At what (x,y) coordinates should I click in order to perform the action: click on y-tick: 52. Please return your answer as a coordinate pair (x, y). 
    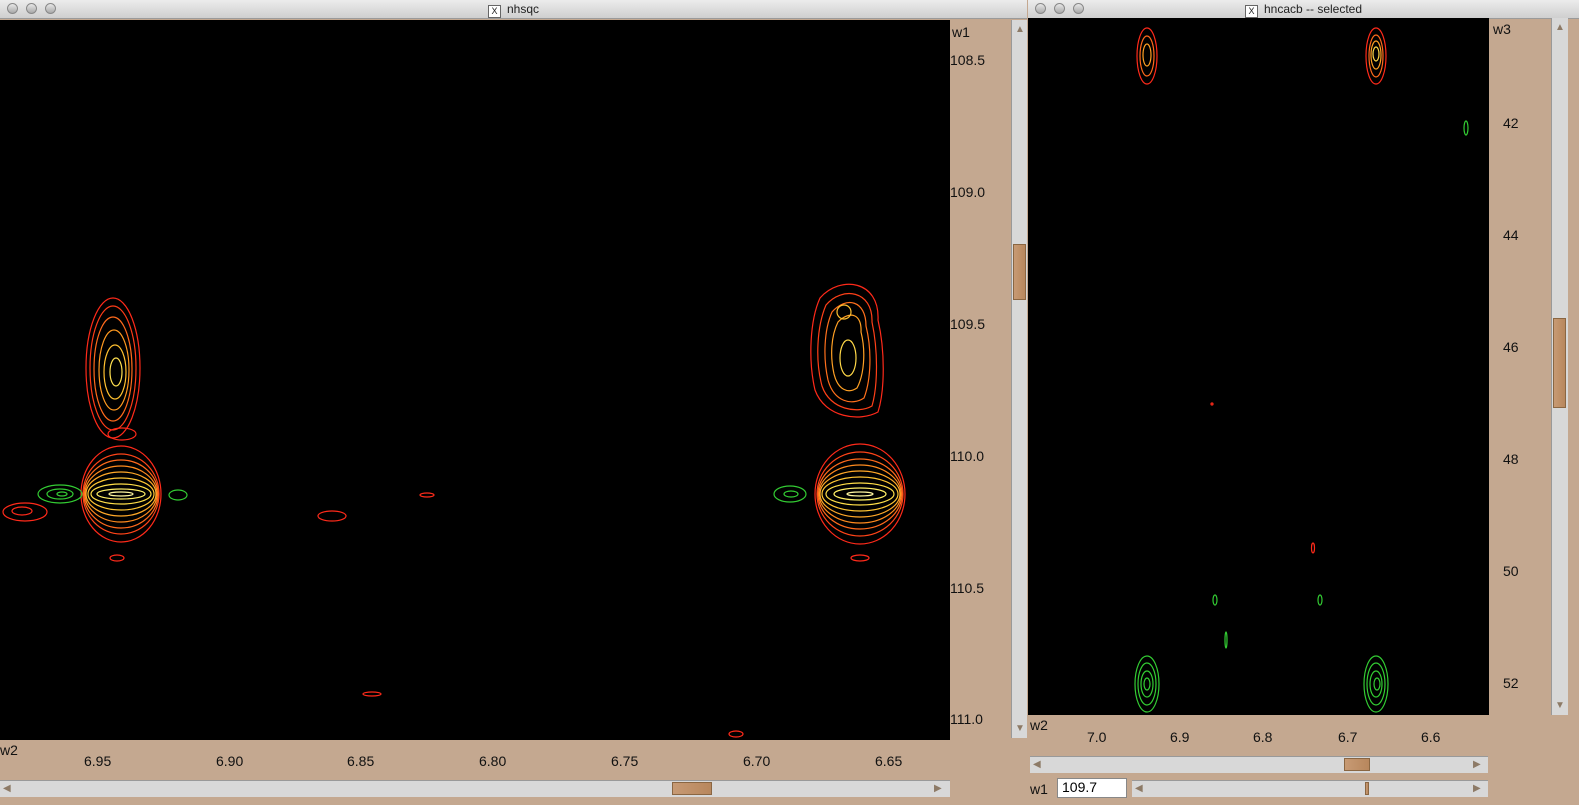
    Looking at the image, I should click on (1511, 683).